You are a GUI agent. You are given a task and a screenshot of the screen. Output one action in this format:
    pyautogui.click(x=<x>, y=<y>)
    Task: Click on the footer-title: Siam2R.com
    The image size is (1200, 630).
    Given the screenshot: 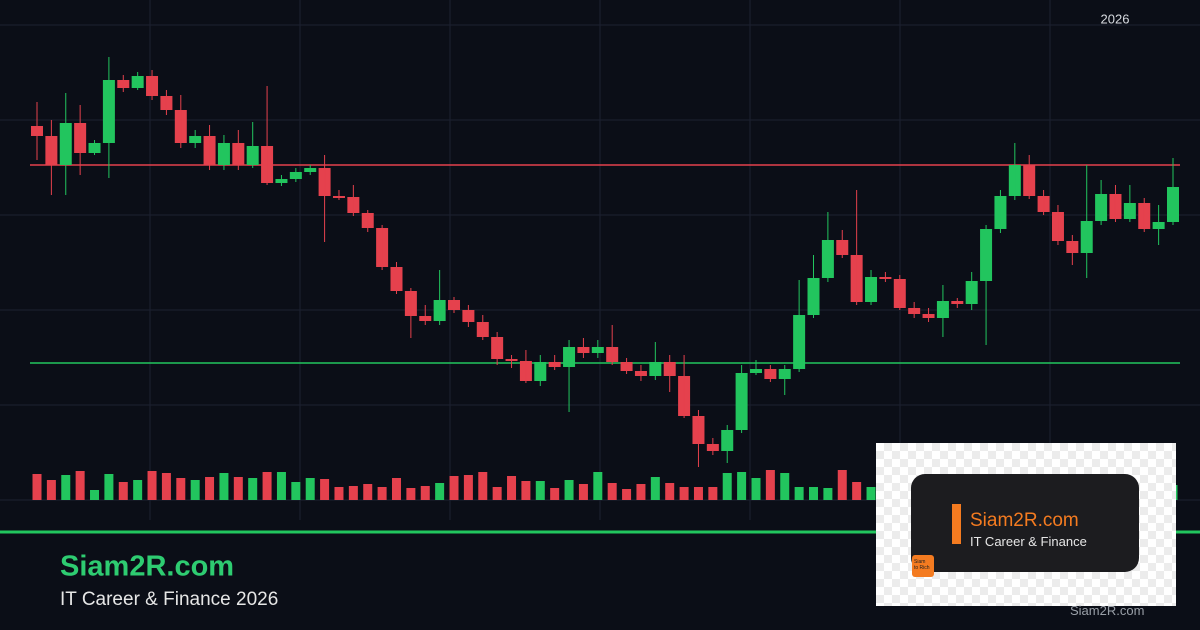 What is the action you would take?
    pyautogui.click(x=147, y=567)
    